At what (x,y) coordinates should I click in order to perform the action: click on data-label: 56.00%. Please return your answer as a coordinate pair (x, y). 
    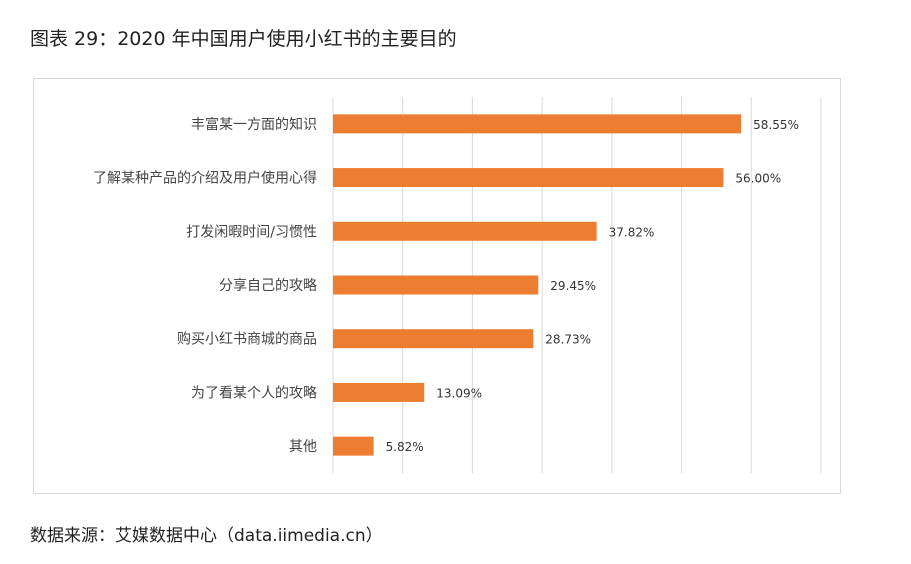
    Looking at the image, I should click on (758, 179).